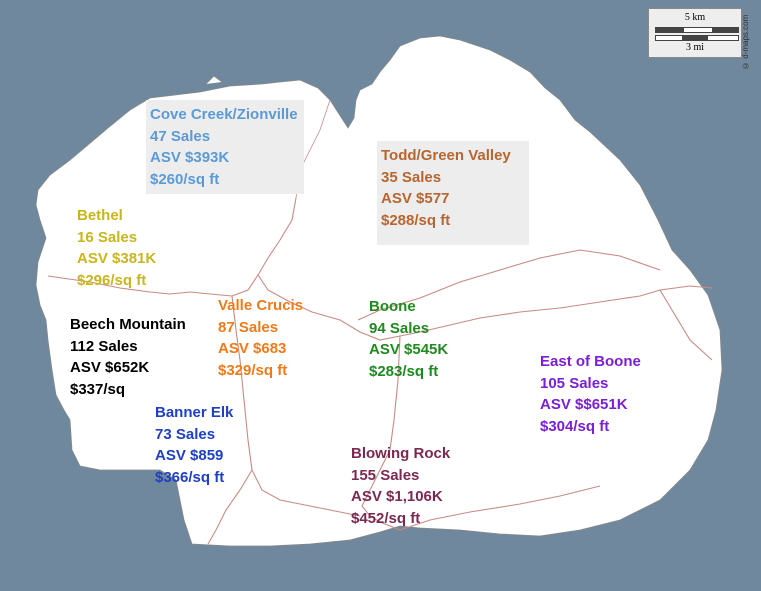 This screenshot has height=591, width=761. What do you see at coordinates (446, 155) in the screenshot?
I see `region-name: Todd/Green Valley` at bounding box center [446, 155].